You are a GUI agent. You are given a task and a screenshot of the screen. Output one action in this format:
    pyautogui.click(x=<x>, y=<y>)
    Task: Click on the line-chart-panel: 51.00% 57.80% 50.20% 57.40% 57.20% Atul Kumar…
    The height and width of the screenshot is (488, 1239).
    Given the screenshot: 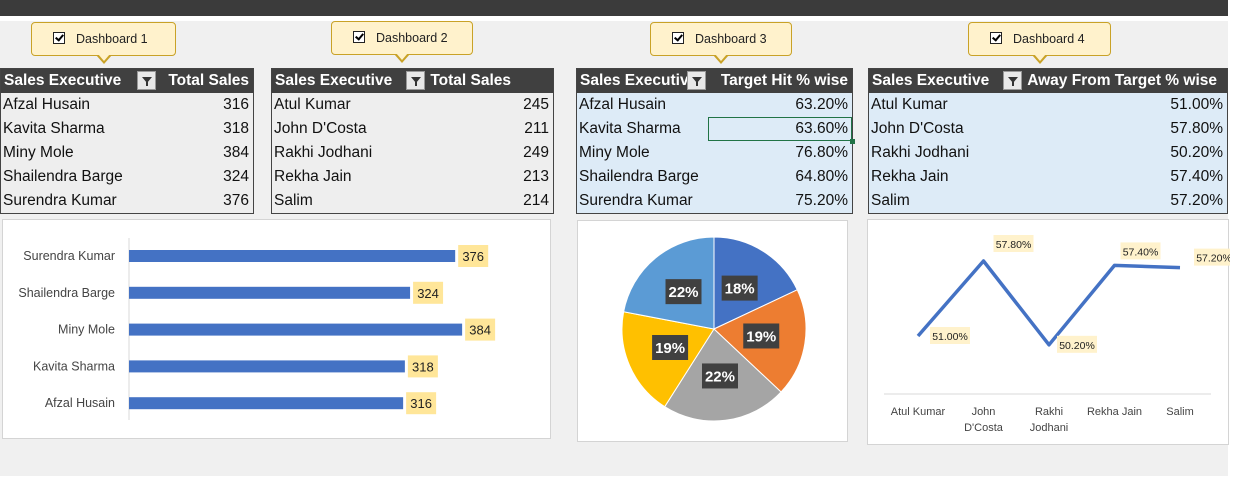 What is the action you would take?
    pyautogui.click(x=1048, y=332)
    